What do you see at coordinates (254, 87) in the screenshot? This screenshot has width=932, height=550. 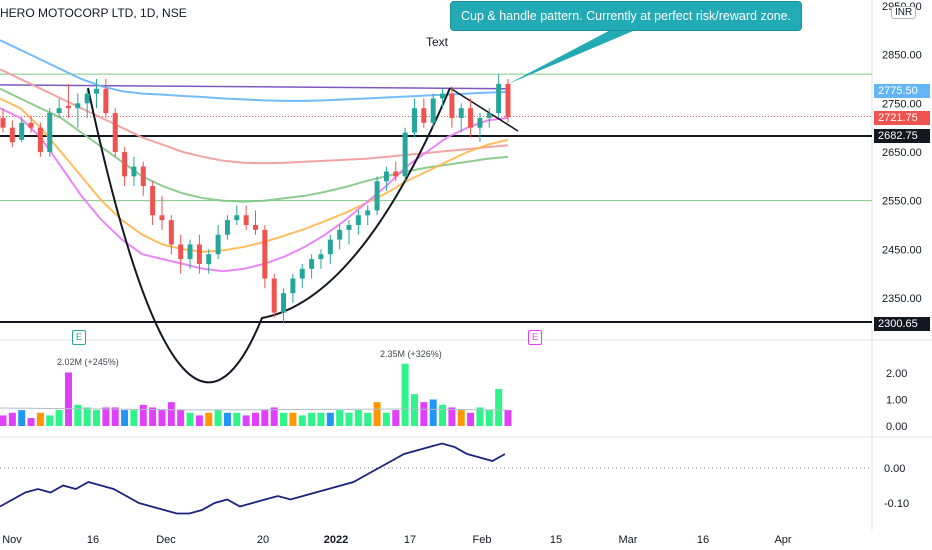 I see `resistance-line` at bounding box center [254, 87].